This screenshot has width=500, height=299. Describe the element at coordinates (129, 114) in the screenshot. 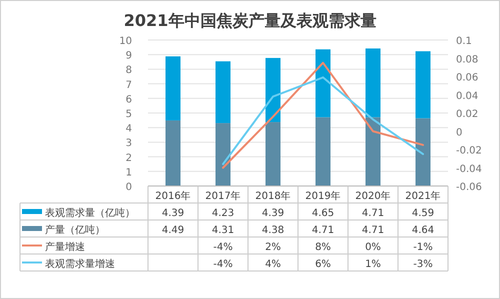

I see `y-tick-label: 5` at that location.